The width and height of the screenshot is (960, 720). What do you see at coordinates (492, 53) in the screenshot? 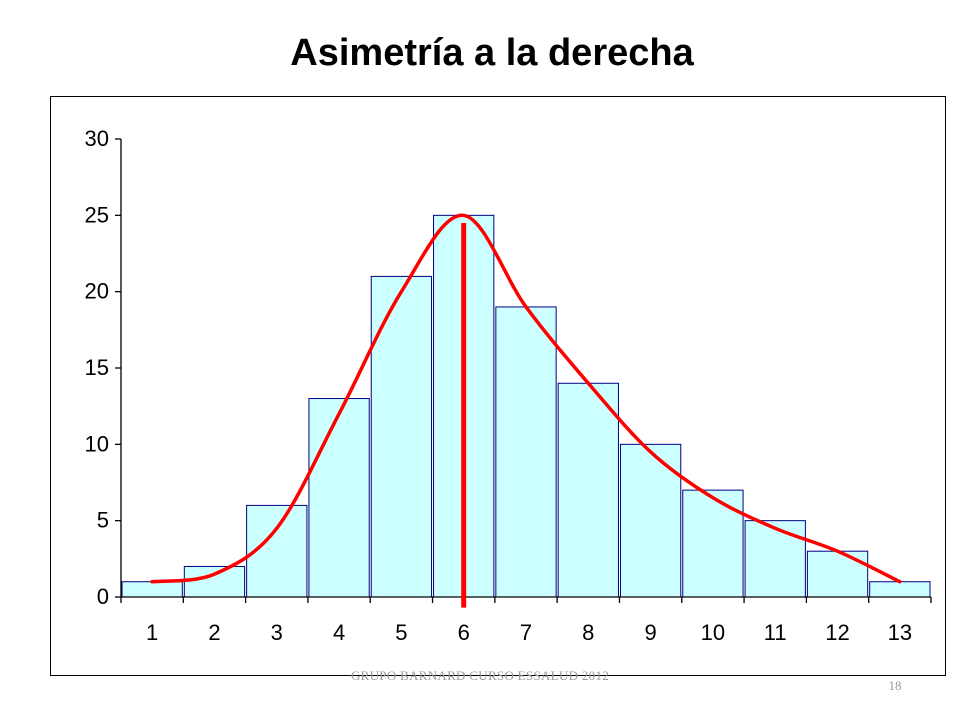
I see `slide-title: Asimetría a la derecha` at bounding box center [492, 53].